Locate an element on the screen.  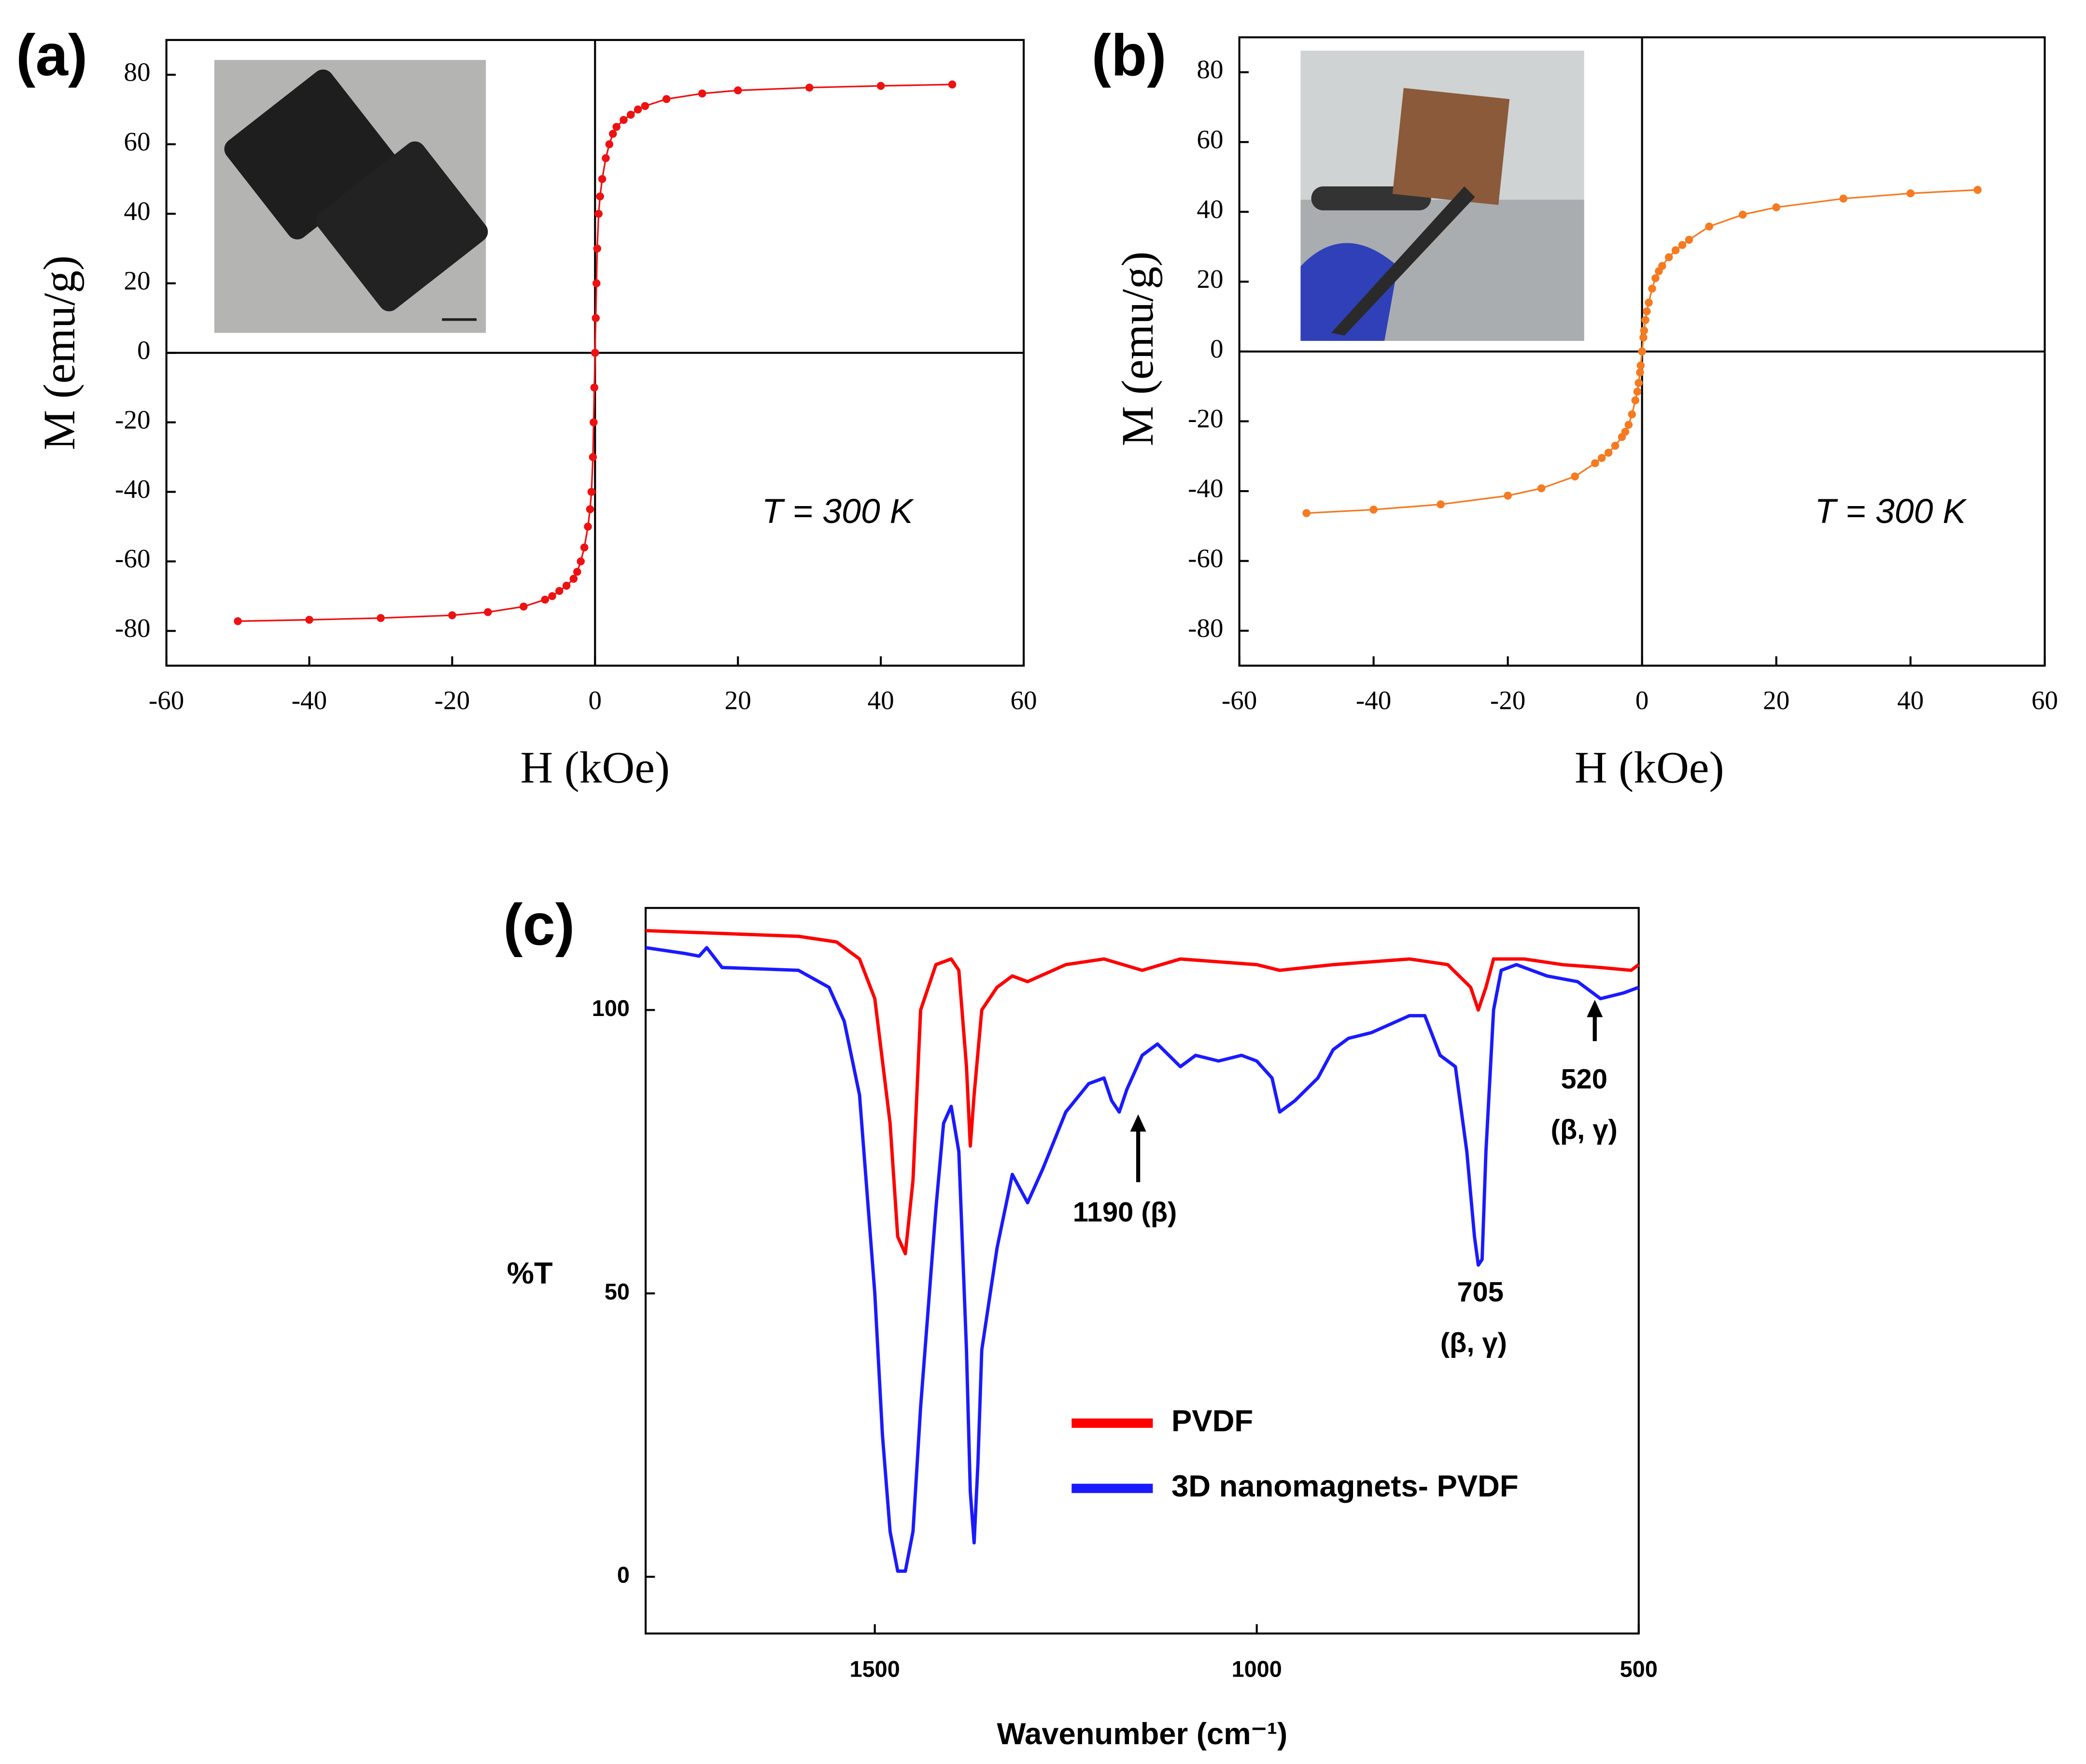
x-tick-label: 500 is located at coordinates (1639, 1668).